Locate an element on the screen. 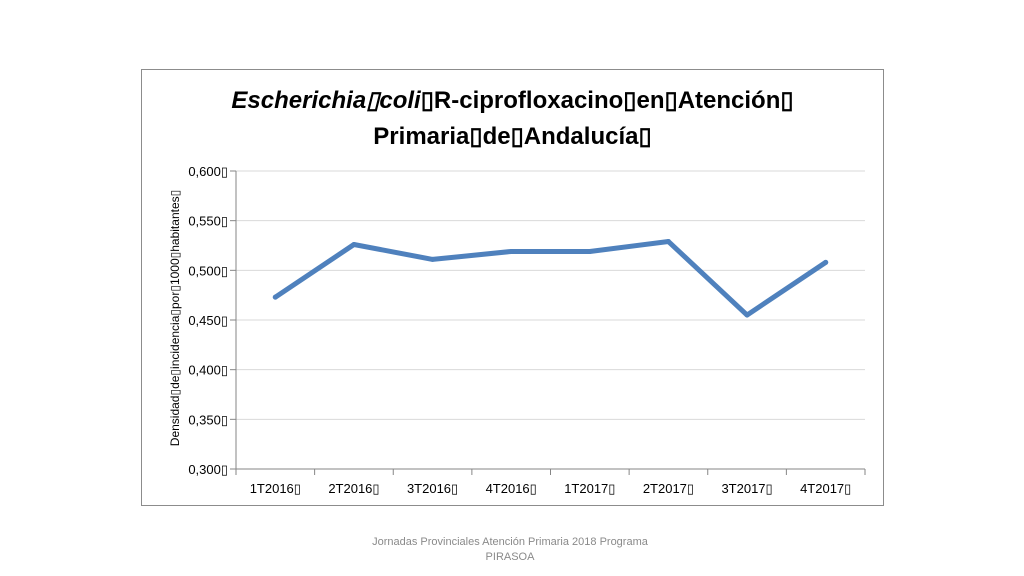  x-tick-label: 2T2017▯ is located at coordinates (668, 488).